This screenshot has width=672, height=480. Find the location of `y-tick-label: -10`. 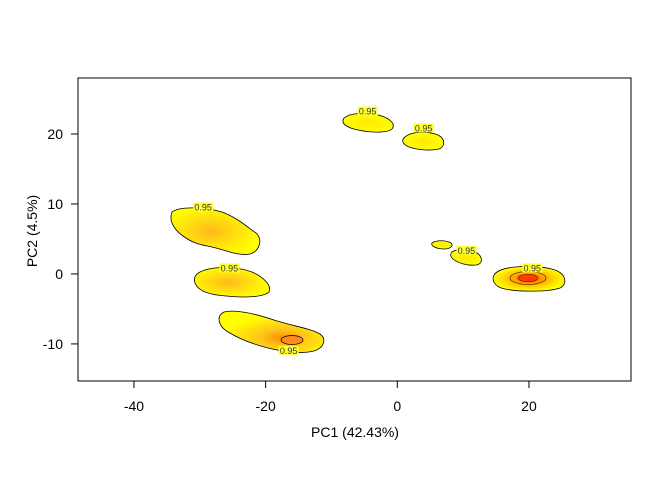

y-tick-label: -10 is located at coordinates (53, 344).